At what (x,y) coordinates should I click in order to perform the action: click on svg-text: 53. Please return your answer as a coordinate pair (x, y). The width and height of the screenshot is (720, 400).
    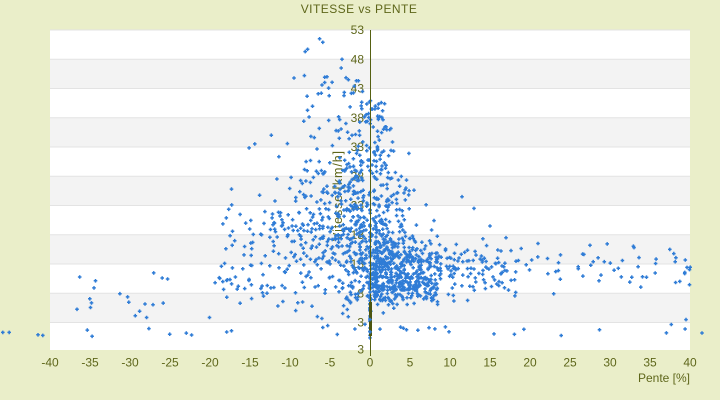
    Looking at the image, I should click on (358, 30).